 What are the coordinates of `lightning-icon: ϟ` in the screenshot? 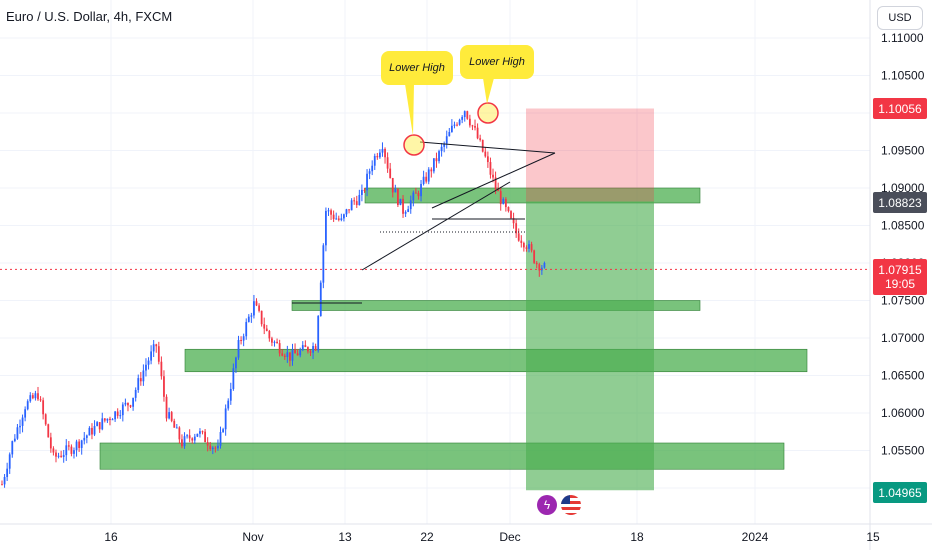 It's located at (547, 505).